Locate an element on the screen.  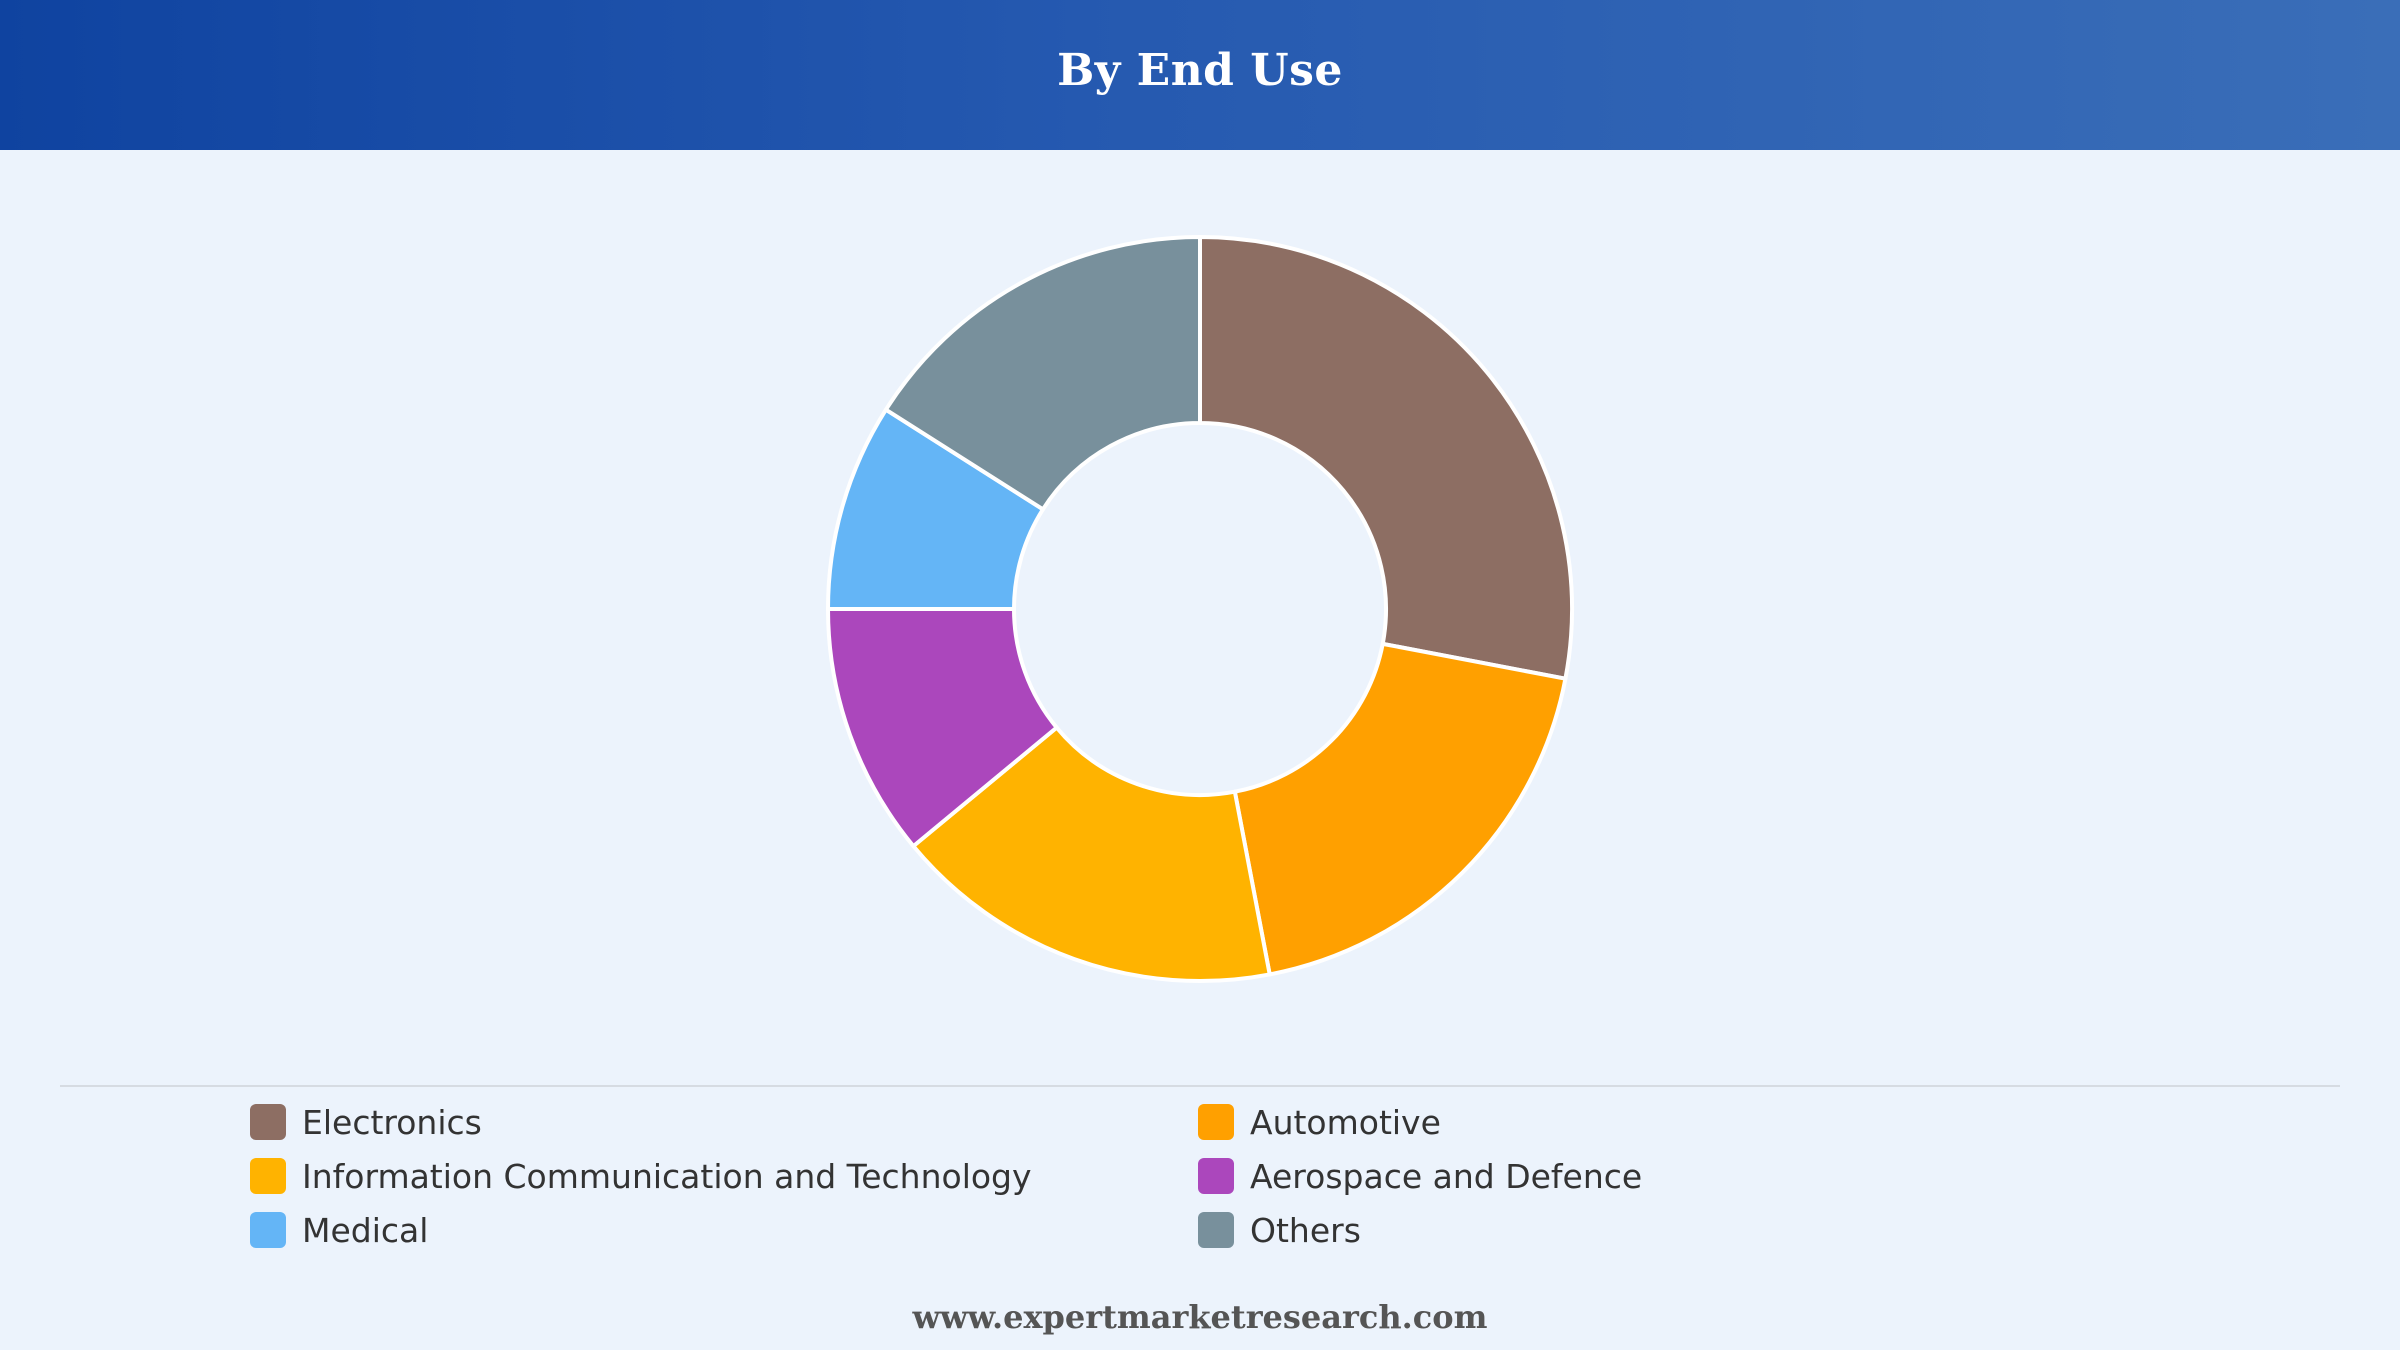
slice-automotive is located at coordinates (1400, 809).